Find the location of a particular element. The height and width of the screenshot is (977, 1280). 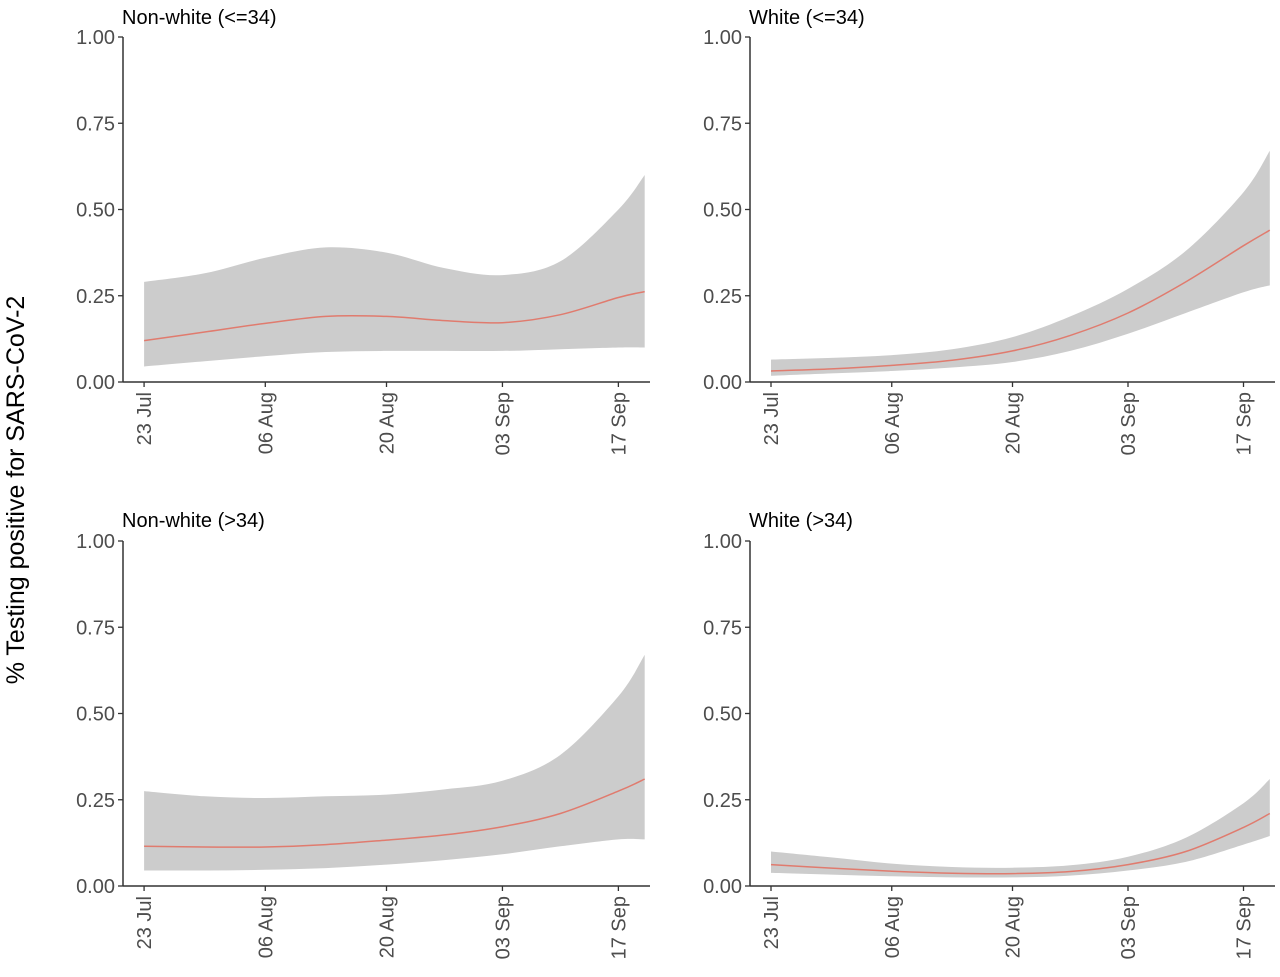

panel-title: Non-white (<=34) is located at coordinates (199, 18).